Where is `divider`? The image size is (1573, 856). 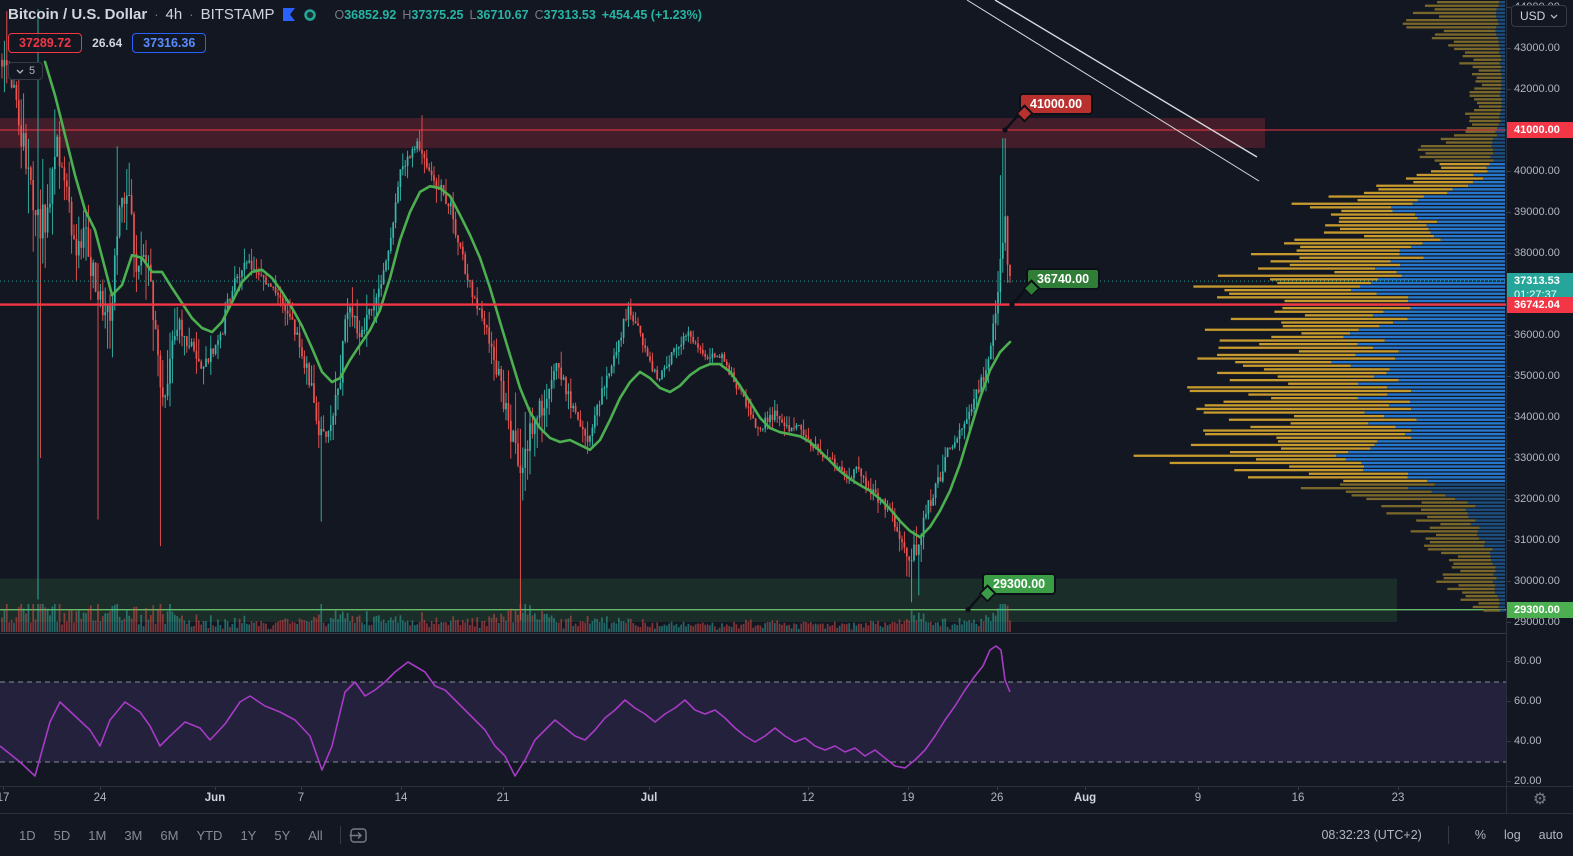 divider is located at coordinates (1448, 835).